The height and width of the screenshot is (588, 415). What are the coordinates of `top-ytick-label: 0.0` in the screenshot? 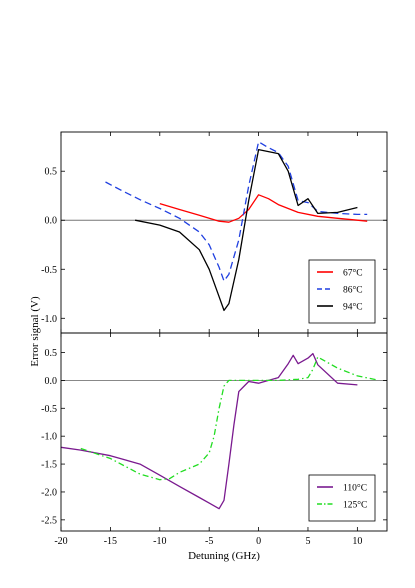 It's located at (51, 221).